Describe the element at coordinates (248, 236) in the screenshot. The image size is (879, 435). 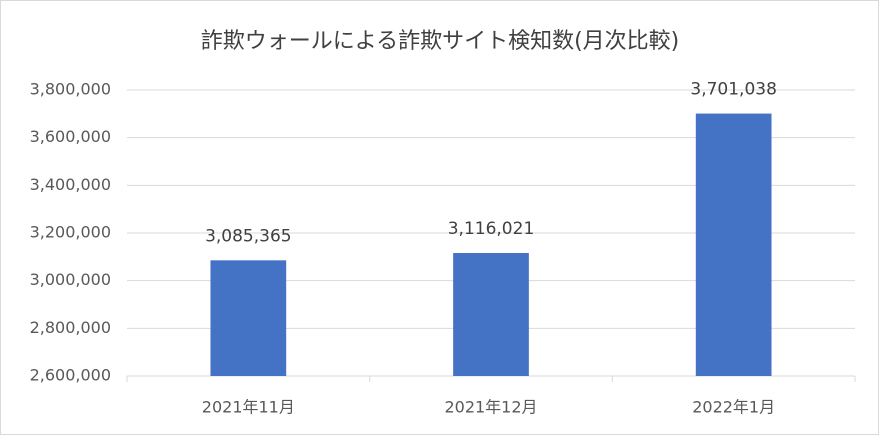
I see `data-label: 3,085,365` at that location.